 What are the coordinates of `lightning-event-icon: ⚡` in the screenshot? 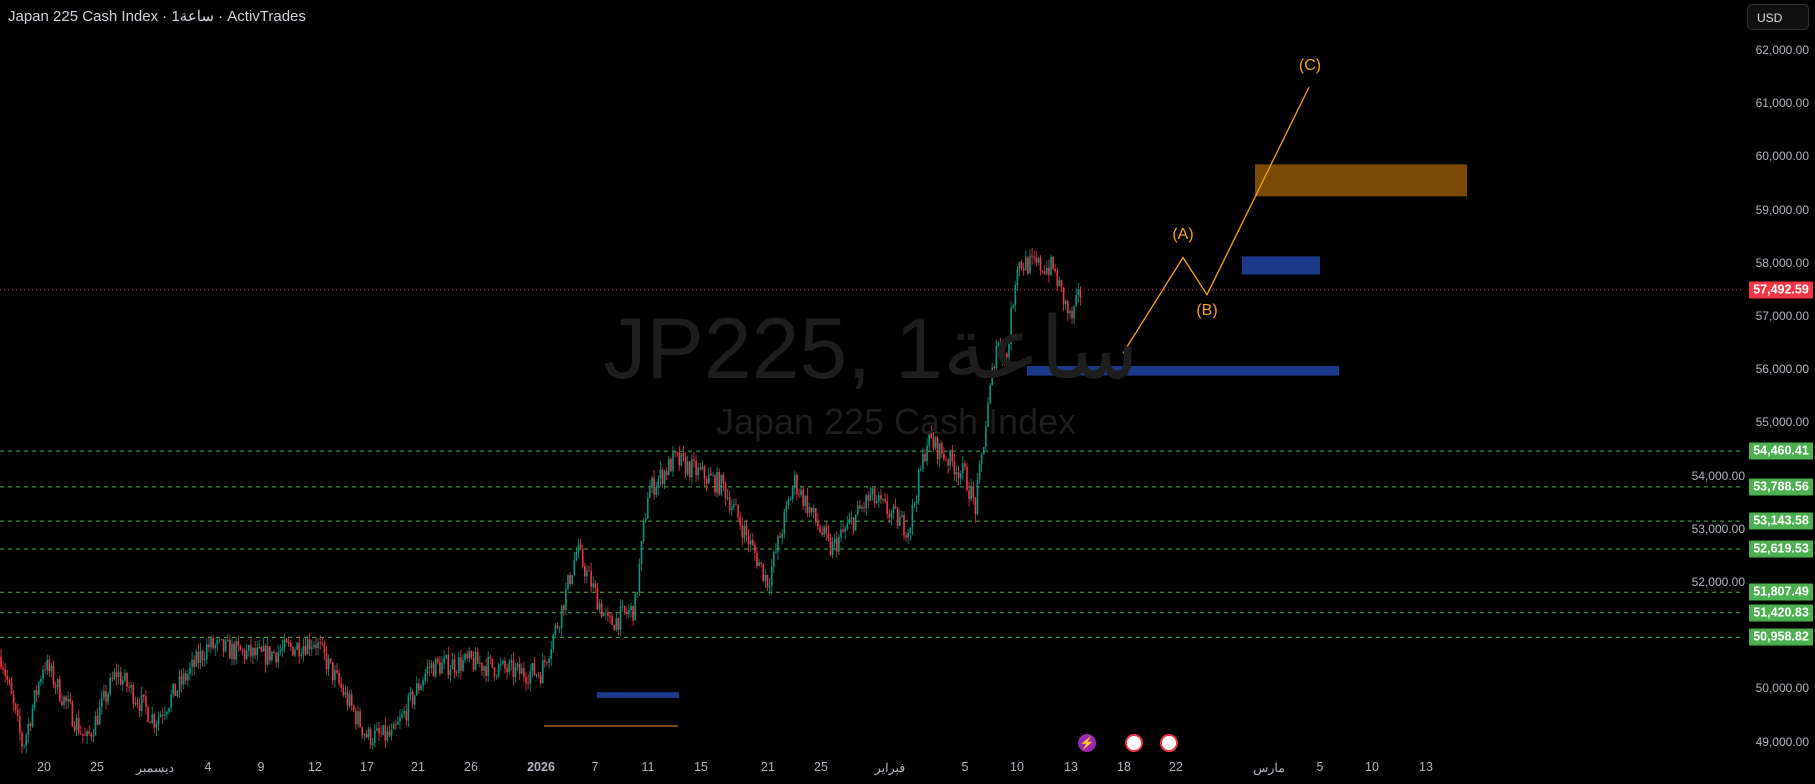 It's located at (1087, 743).